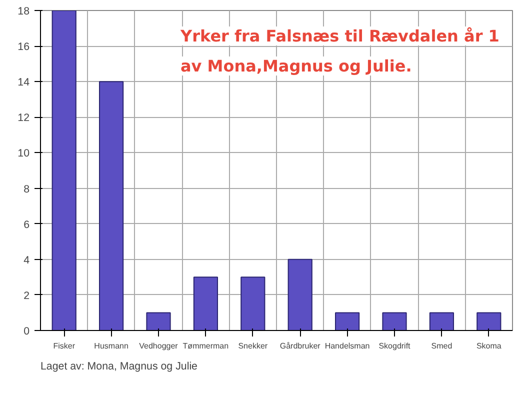  Describe the element at coordinates (64, 346) in the screenshot. I see `x-tick-label: Fisker` at that location.